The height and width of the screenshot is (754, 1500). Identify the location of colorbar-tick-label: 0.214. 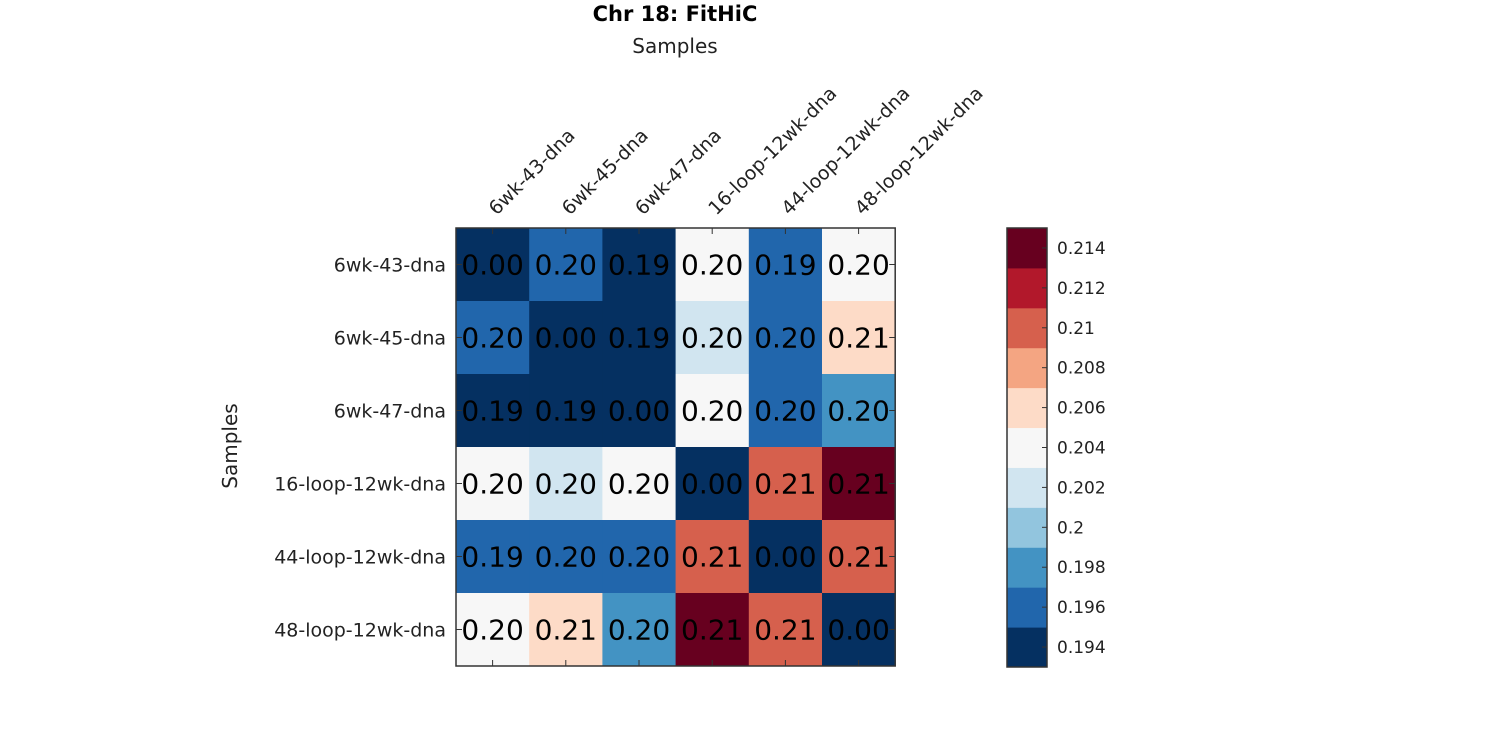
(1081, 249).